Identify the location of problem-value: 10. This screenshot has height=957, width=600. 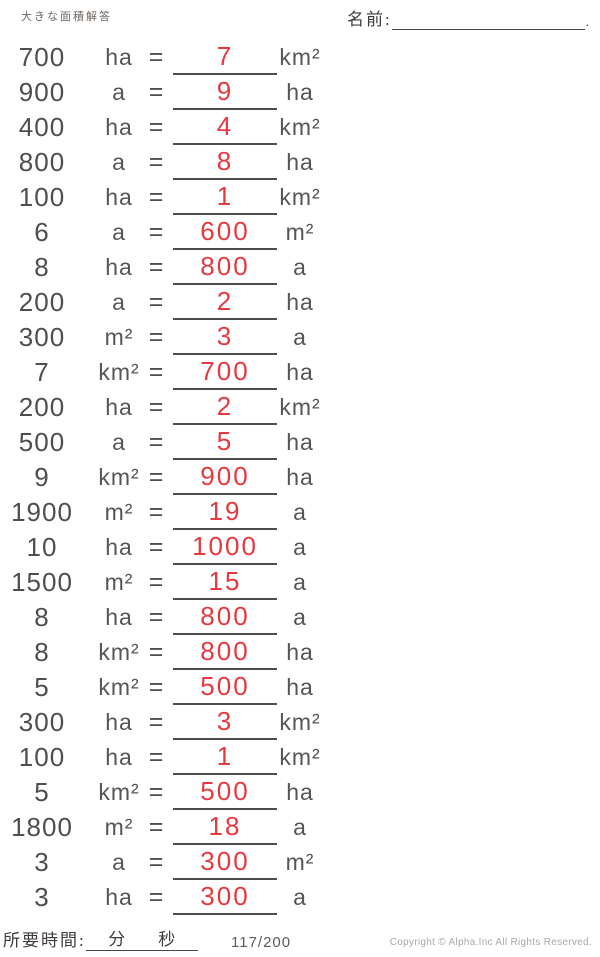
(42, 547).